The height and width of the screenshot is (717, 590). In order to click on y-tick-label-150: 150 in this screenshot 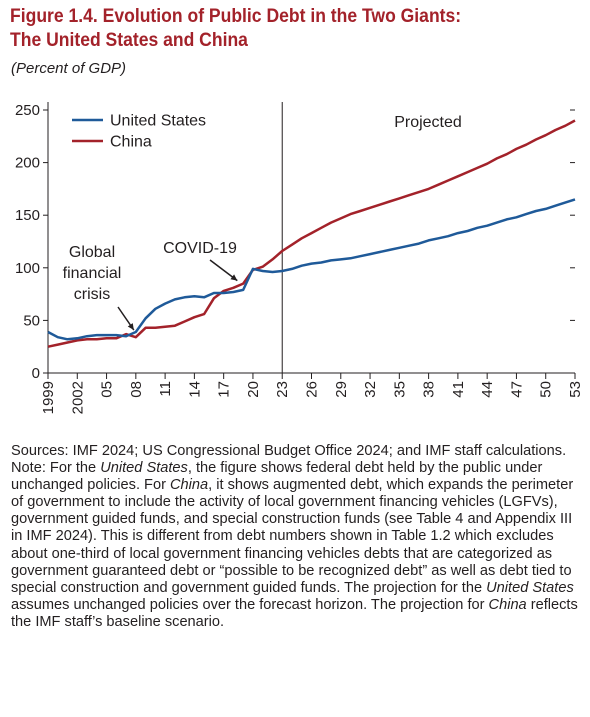, I will do `click(27, 215)`.